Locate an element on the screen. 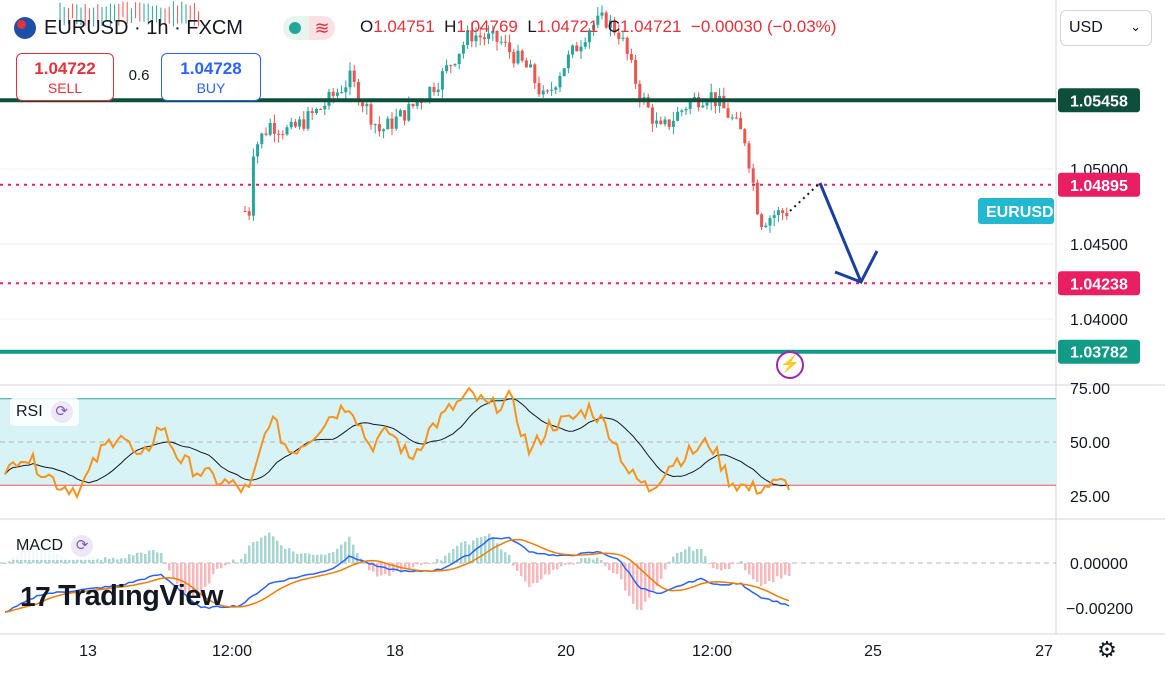  projection-arrow-head is located at coordinates (856, 267).